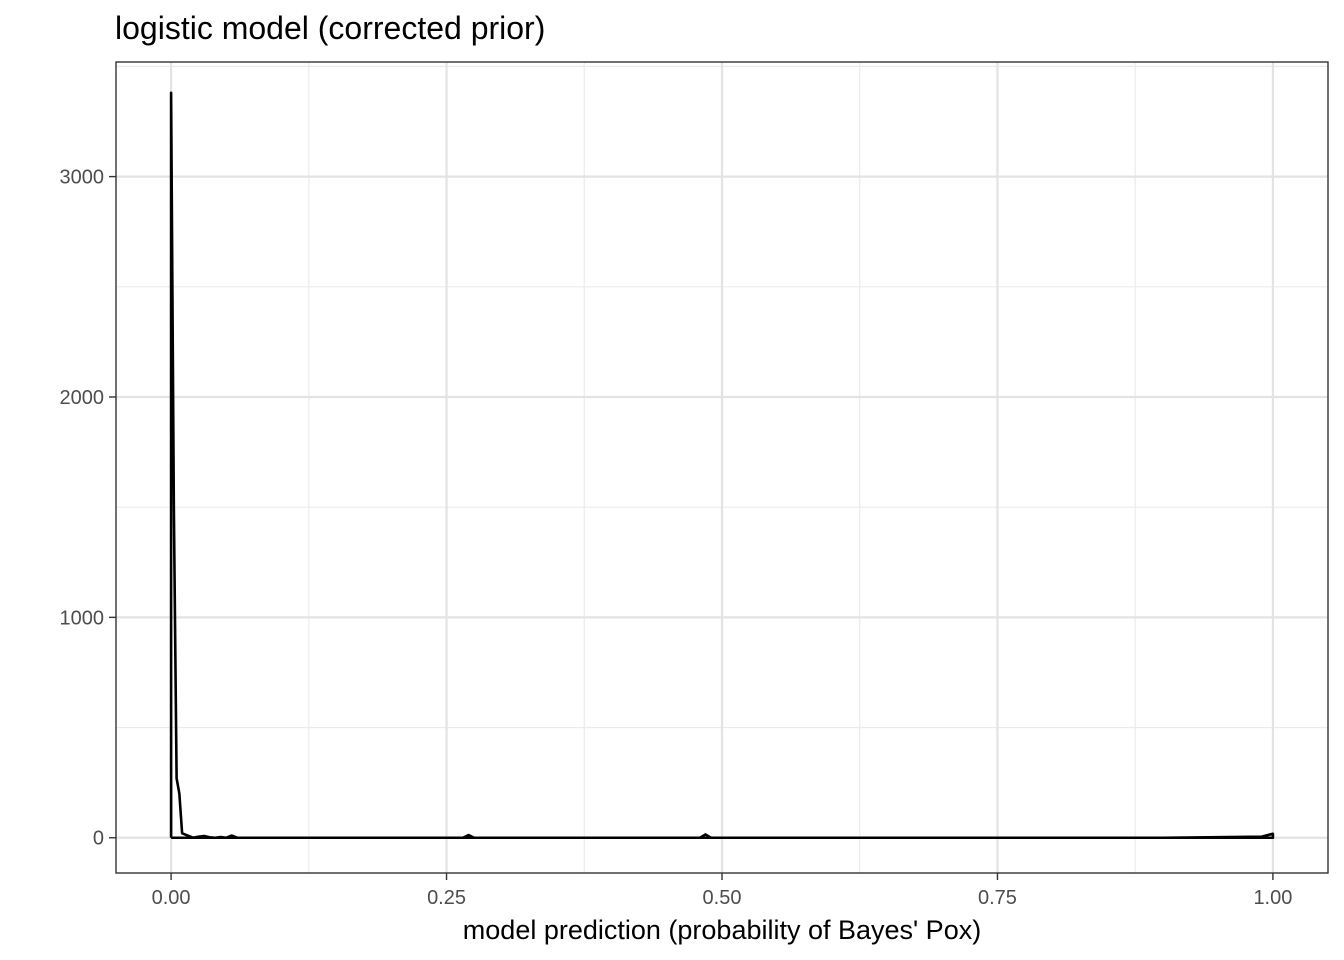 This screenshot has width=1344, height=960. What do you see at coordinates (997, 898) in the screenshot?
I see `x-tick-label: 0.75` at bounding box center [997, 898].